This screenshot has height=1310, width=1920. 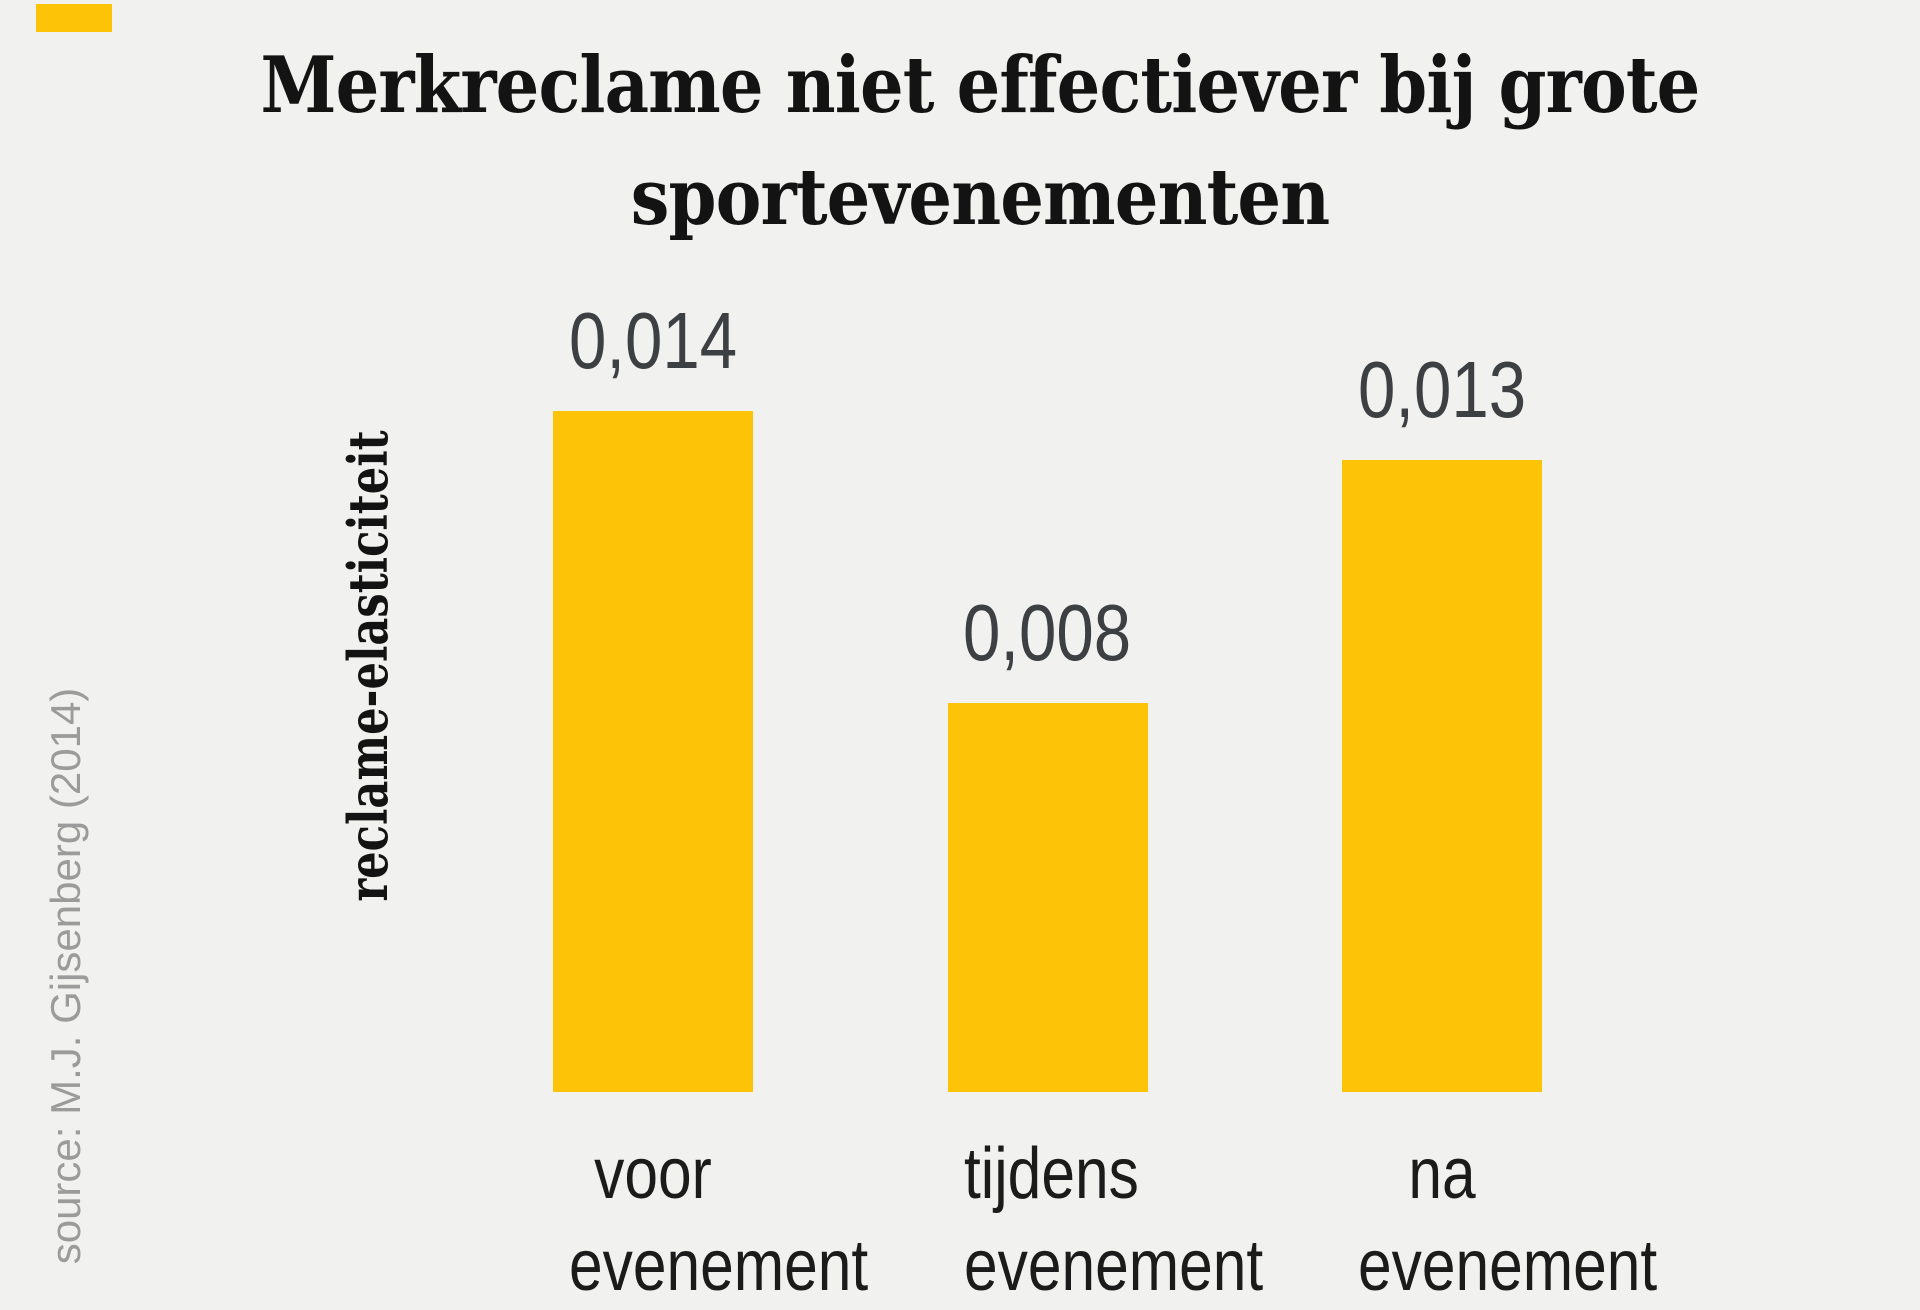 I want to click on category-label: na evenement, so click(x=1508, y=1219).